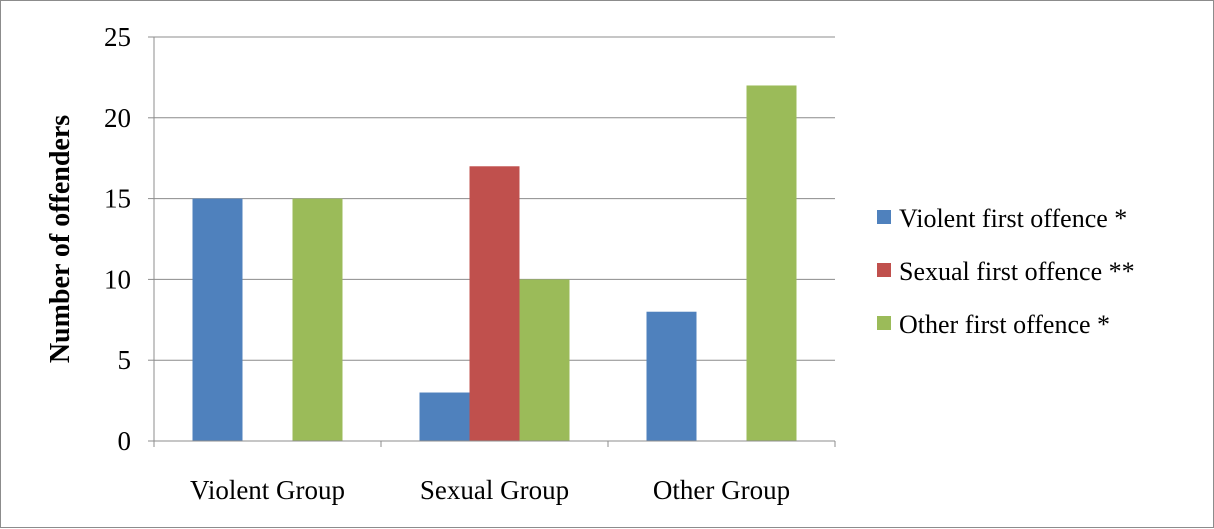  What do you see at coordinates (117, 37) in the screenshot?
I see `y-tick-label: 25` at bounding box center [117, 37].